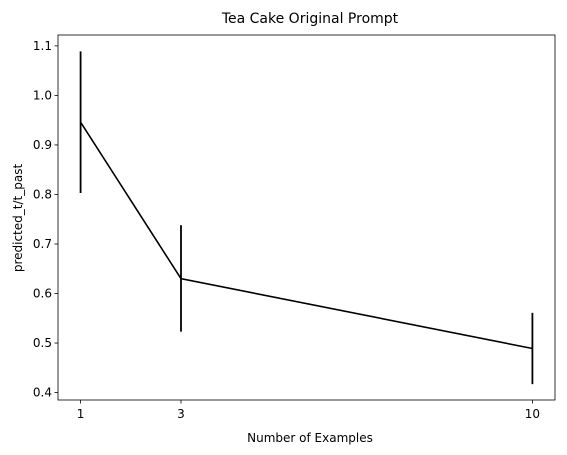  Describe the element at coordinates (42, 145) in the screenshot. I see `y-tick-label: 0.9` at that location.